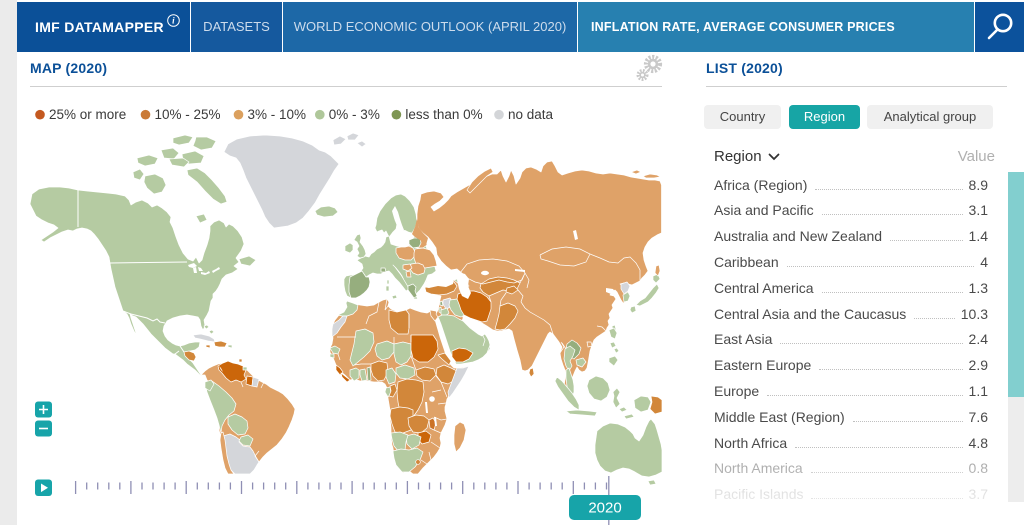 This screenshot has width=1024, height=525. I want to click on svg-text: 3% - 10%, so click(277, 114).